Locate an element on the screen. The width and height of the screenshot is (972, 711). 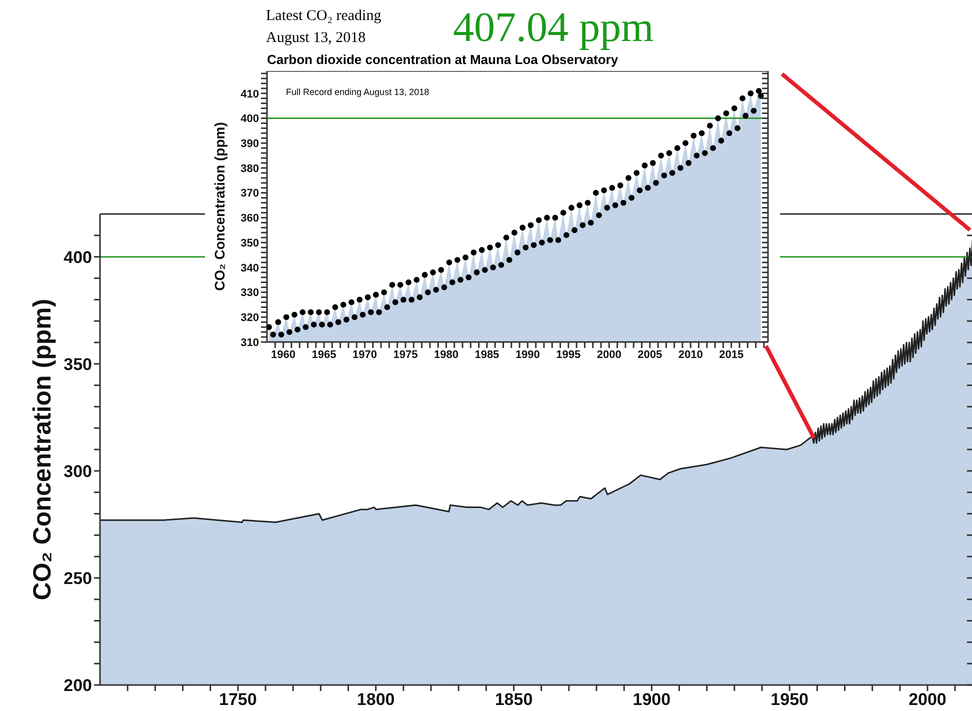
y-tick-label: 340 is located at coordinates (249, 268).